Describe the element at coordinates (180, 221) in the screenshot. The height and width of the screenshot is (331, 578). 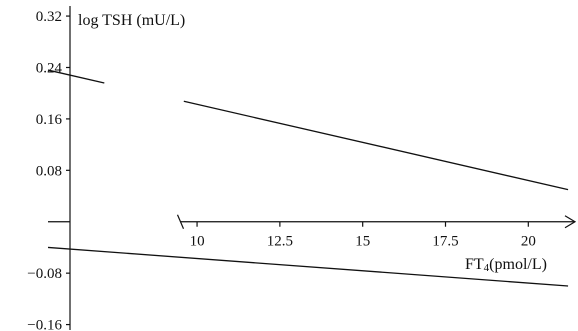
I see `x-axis-break-mark` at that location.